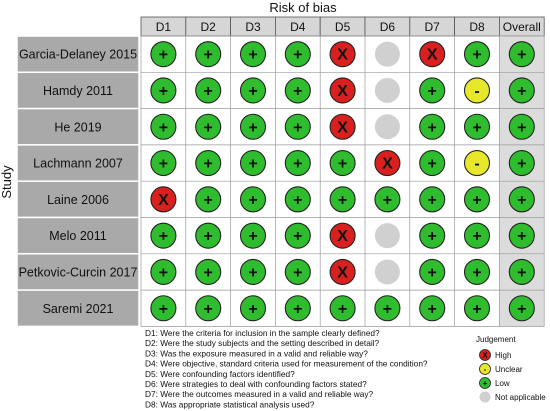 The image size is (550, 411). Describe the element at coordinates (164, 27) in the screenshot. I see `column-header-d1: D1` at that location.